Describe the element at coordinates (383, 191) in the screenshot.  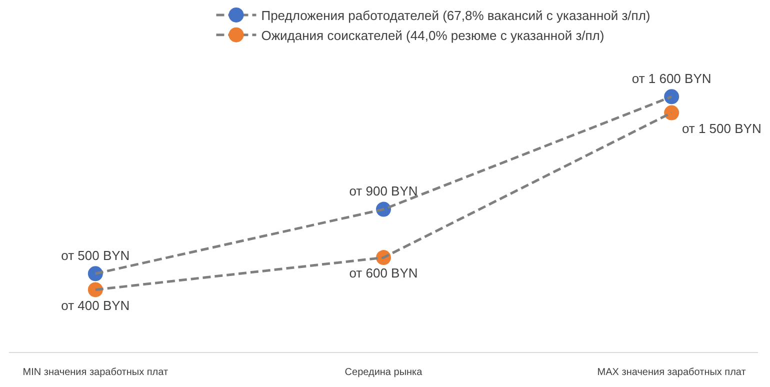
I see `data-label: от 900 BYN` at that location.